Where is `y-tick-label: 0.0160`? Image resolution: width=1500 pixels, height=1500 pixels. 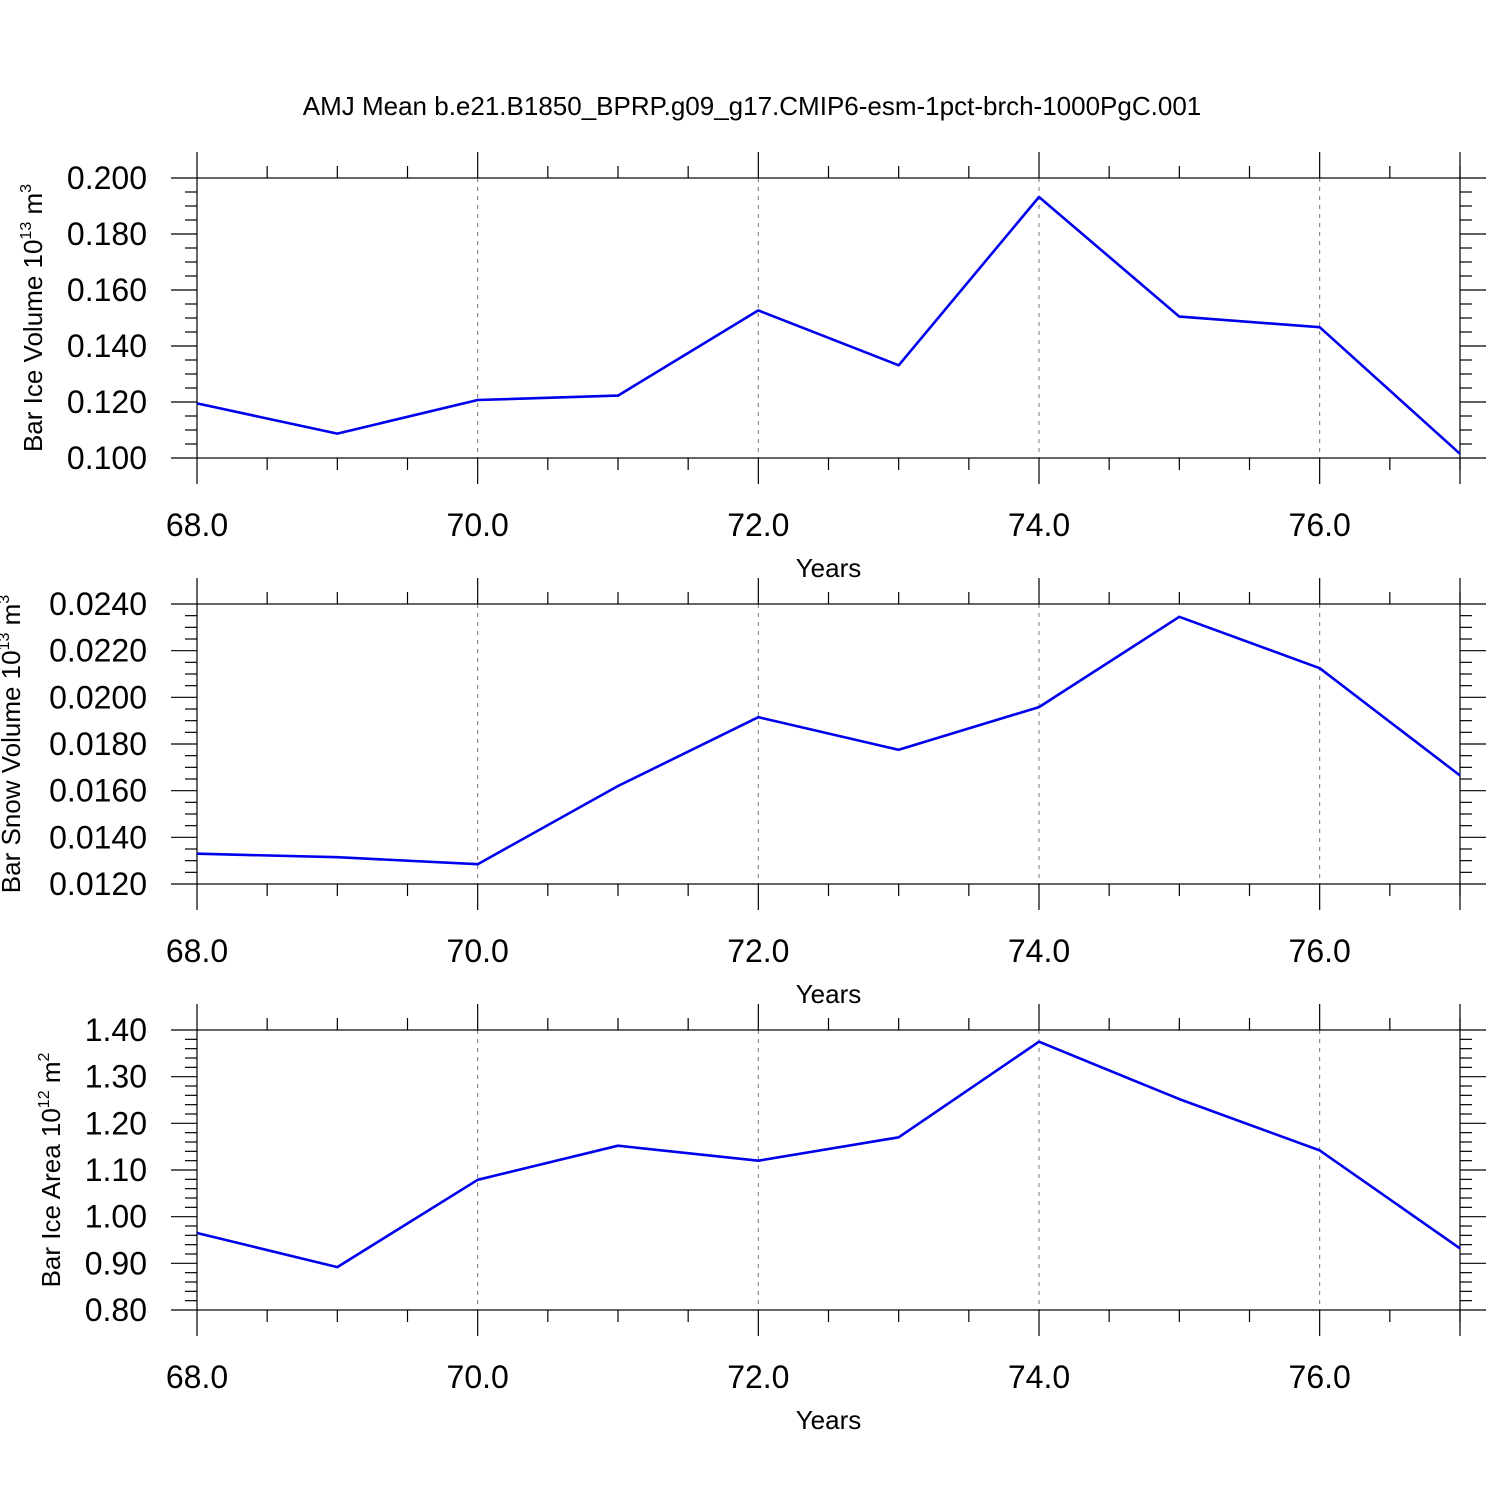 y-tick-label: 0.0160 is located at coordinates (98, 791).